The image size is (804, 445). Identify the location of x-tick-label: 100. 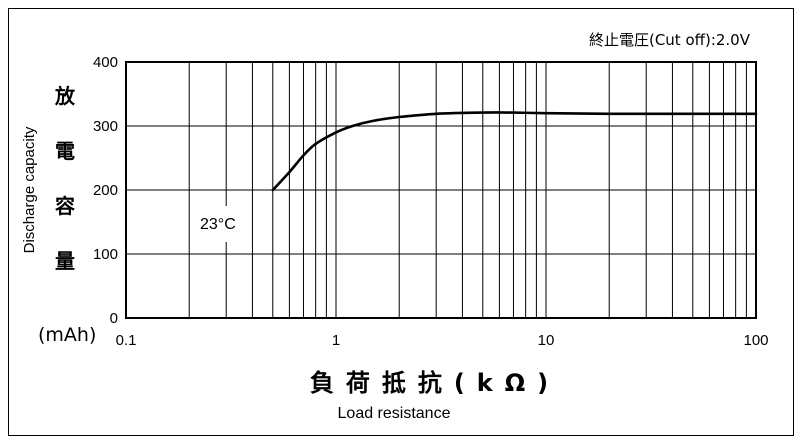
(755, 340).